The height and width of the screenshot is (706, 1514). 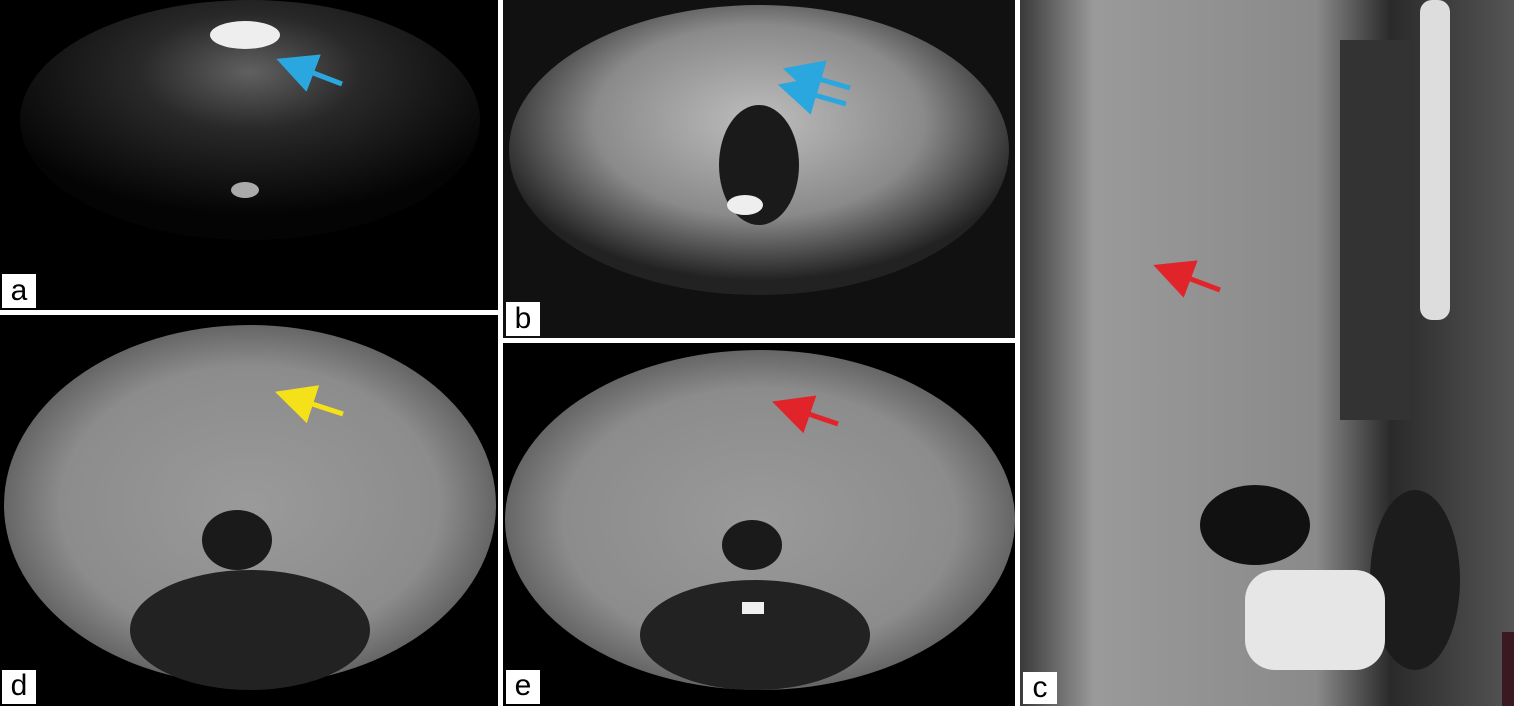 What do you see at coordinates (1040, 687) in the screenshot?
I see `panel-label: c` at bounding box center [1040, 687].